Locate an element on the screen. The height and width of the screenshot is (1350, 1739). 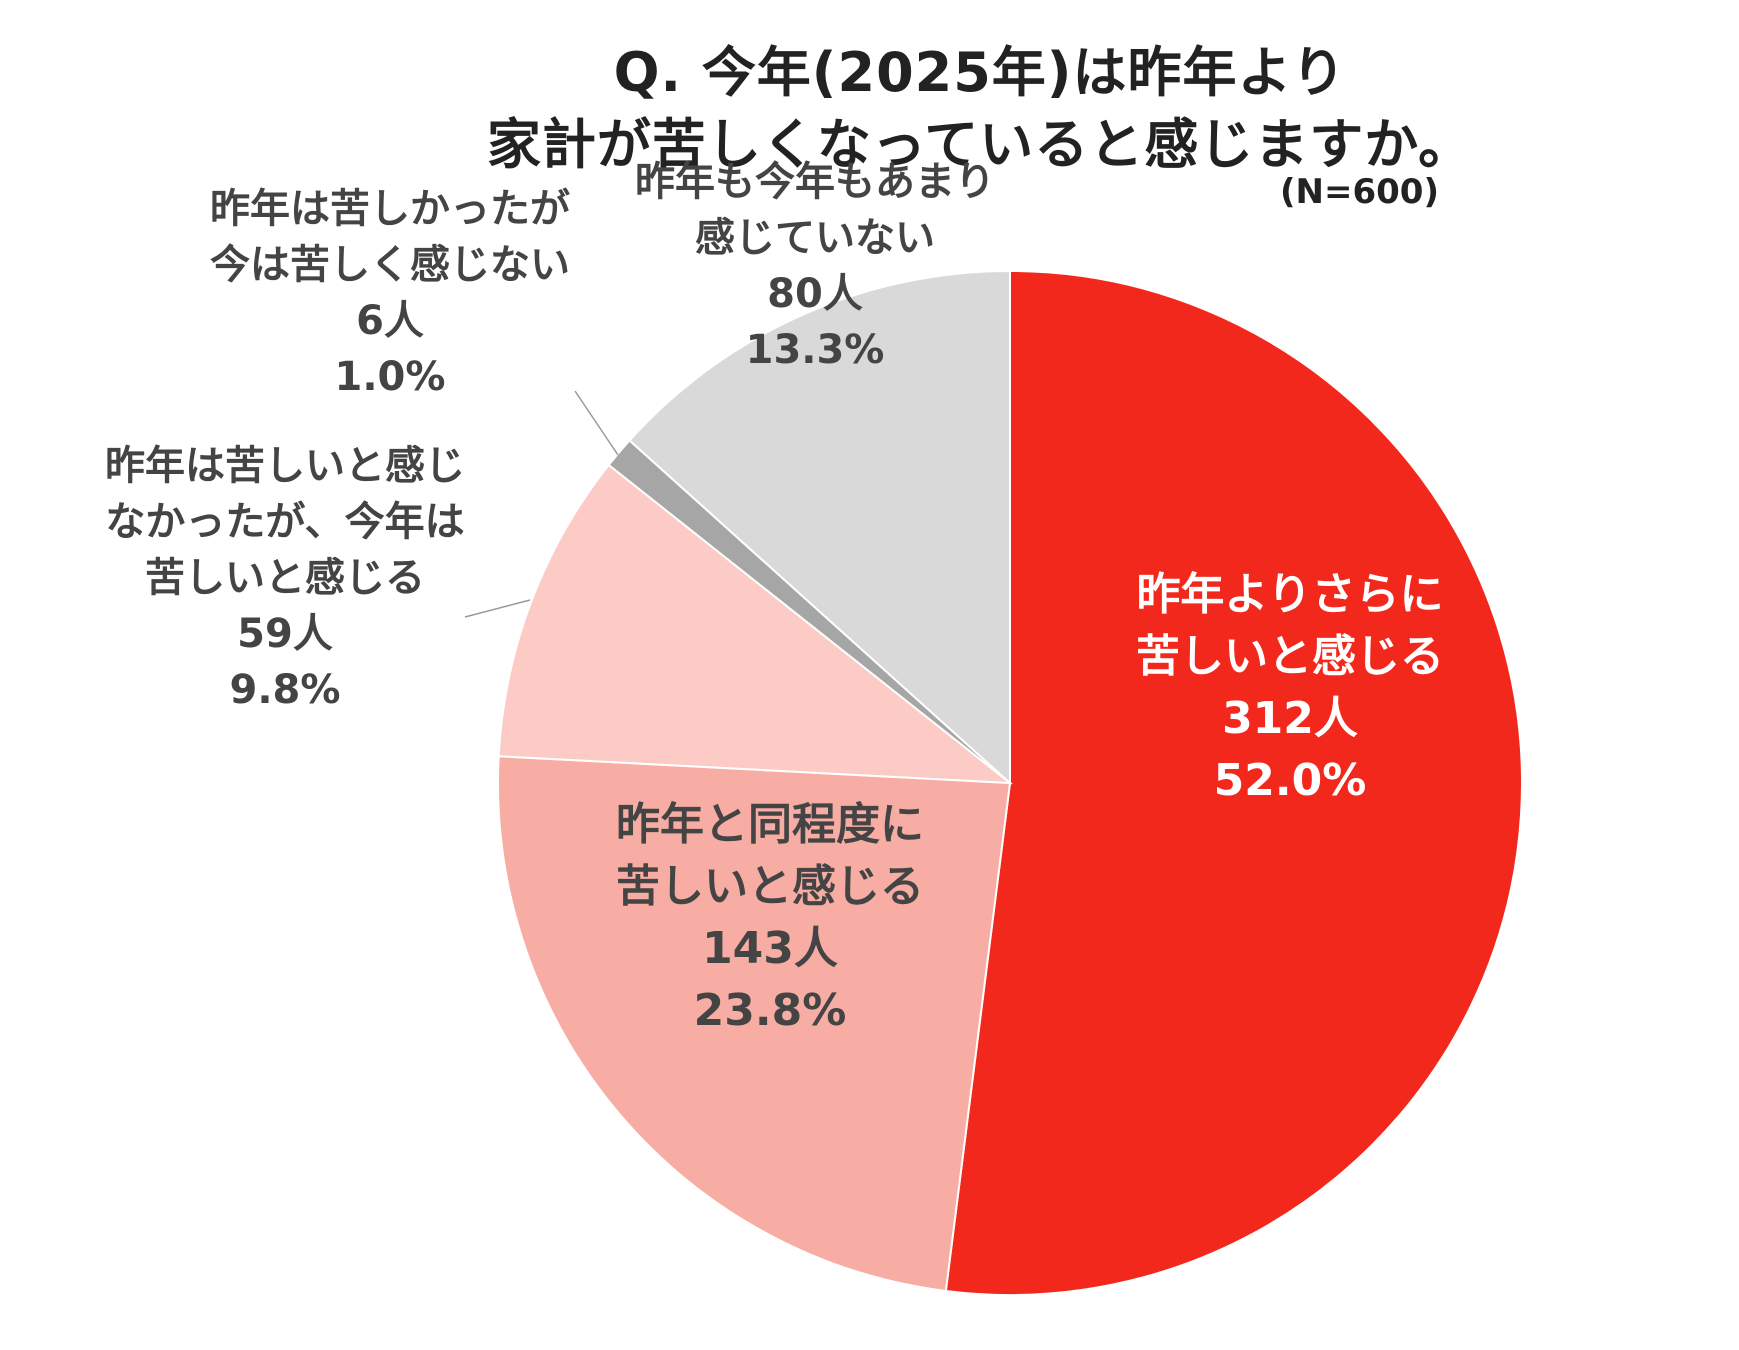
chart-title-line2: 家計が苦しくなっていると感じますか。 is located at coordinates (980, 144).